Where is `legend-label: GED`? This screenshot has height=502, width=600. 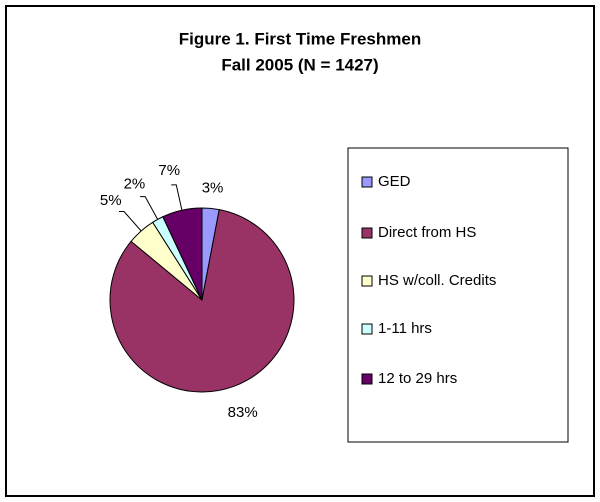
legend-label: GED is located at coordinates (394, 181).